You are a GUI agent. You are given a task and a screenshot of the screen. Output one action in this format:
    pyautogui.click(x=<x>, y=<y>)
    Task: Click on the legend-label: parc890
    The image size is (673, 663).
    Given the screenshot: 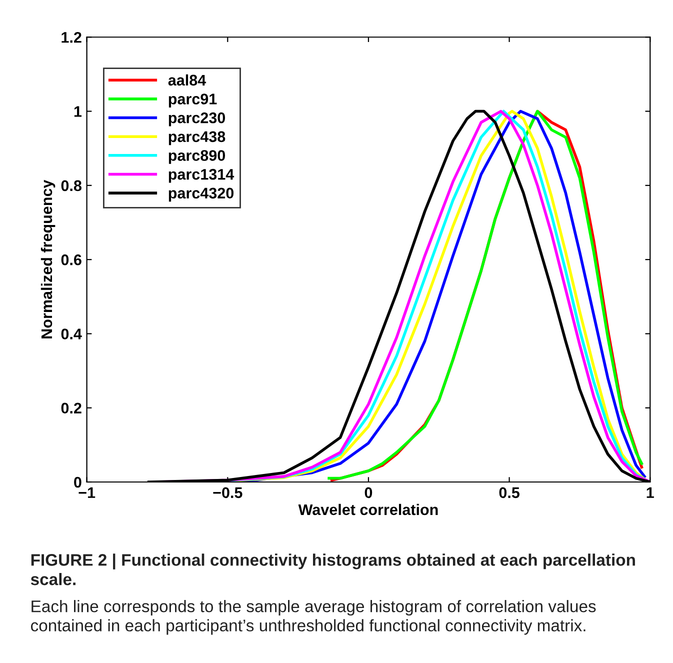 What is the action you would take?
    pyautogui.click(x=197, y=157)
    